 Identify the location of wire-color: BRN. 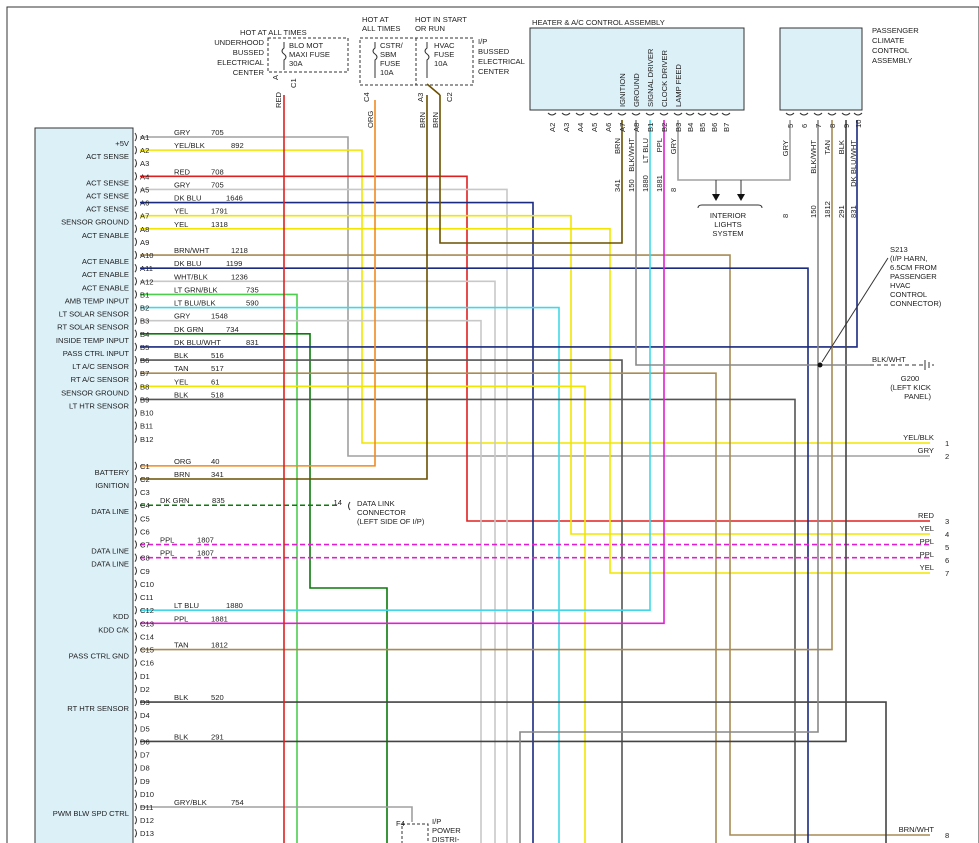
(182, 474).